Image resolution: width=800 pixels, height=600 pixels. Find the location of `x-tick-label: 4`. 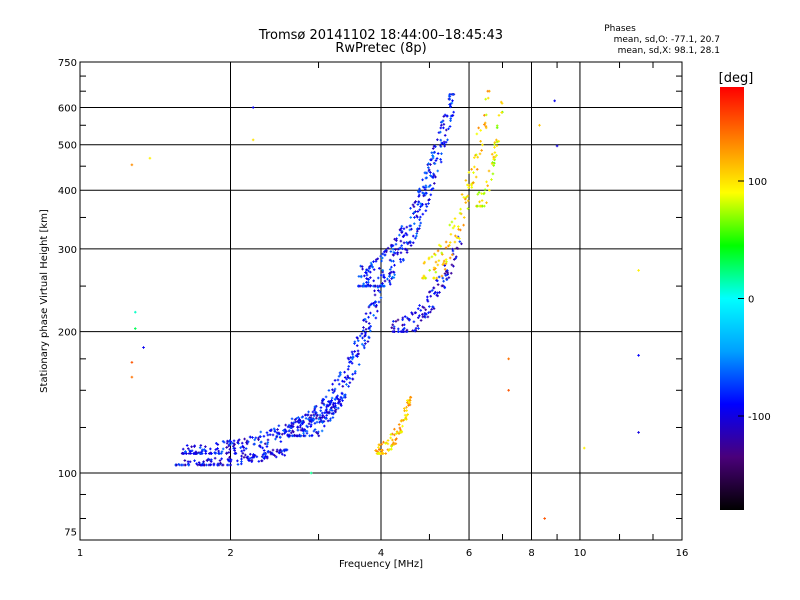

x-tick-label: 4 is located at coordinates (381, 553).